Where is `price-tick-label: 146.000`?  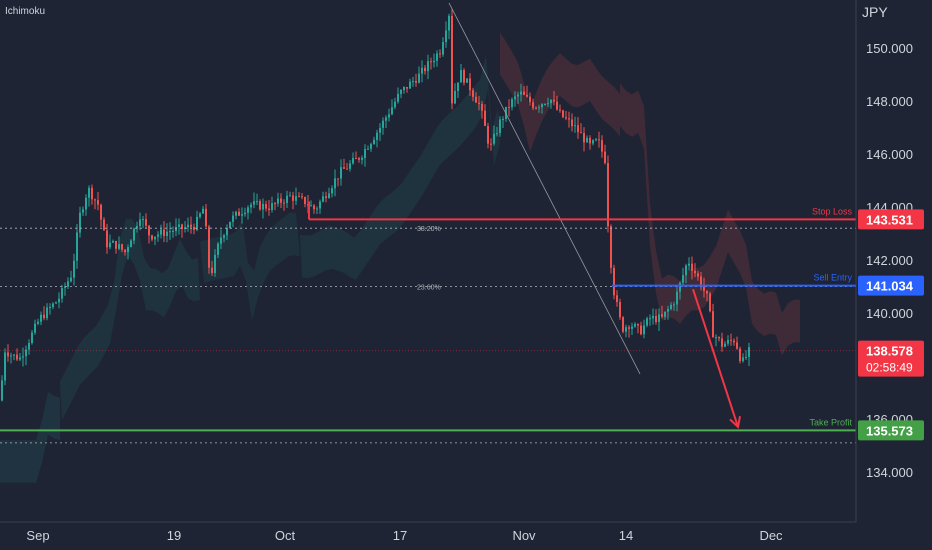 price-tick-label: 146.000 is located at coordinates (889, 154).